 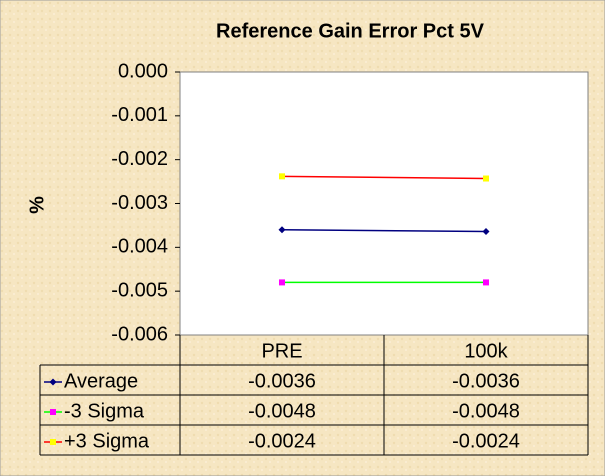 I want to click on y-tick-label: -0.004, so click(x=139, y=247).